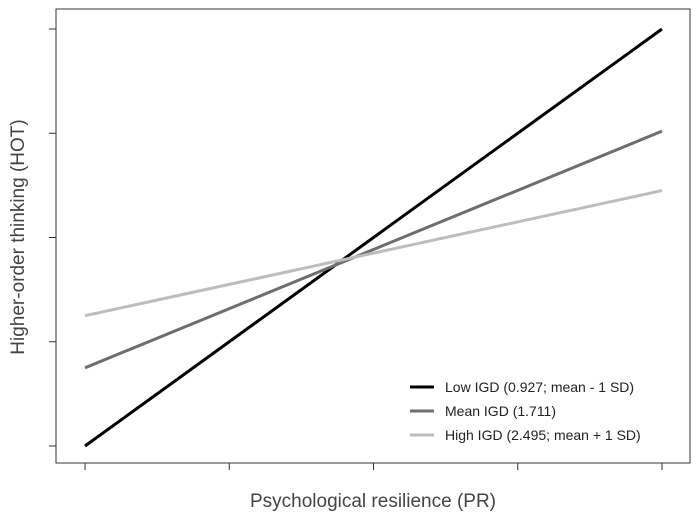 The height and width of the screenshot is (523, 700). I want to click on legend-label-1: Low IGD (0.927; mean - 1 SD), so click(539, 387).